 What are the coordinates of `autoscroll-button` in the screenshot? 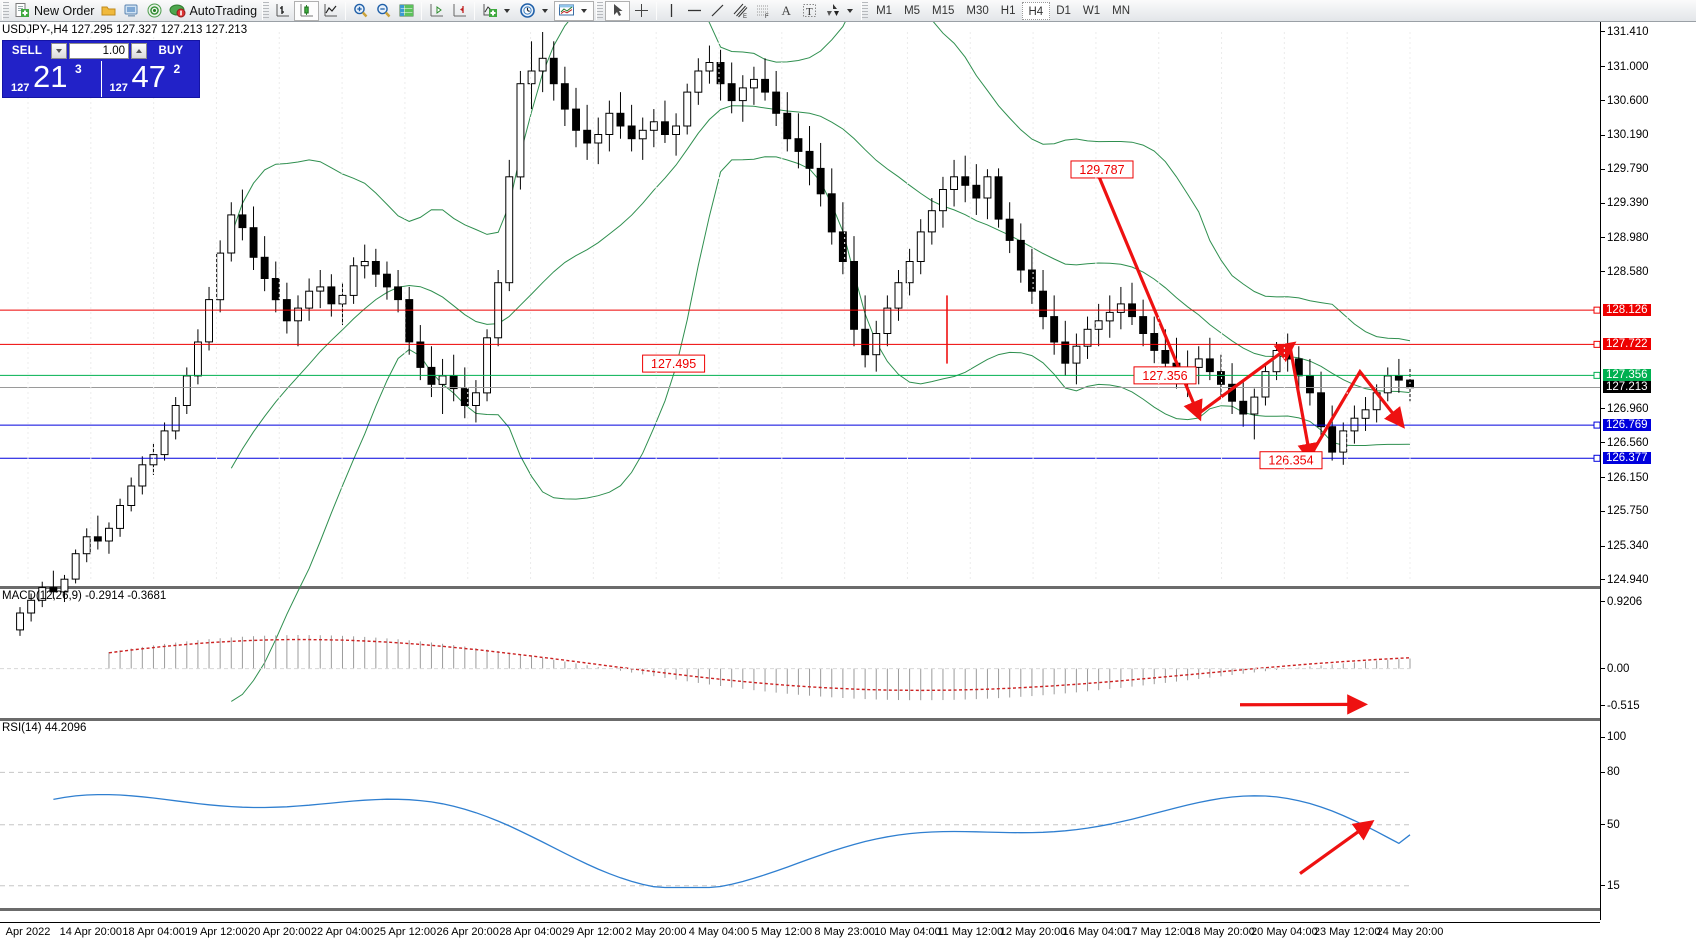 It's located at (459, 11).